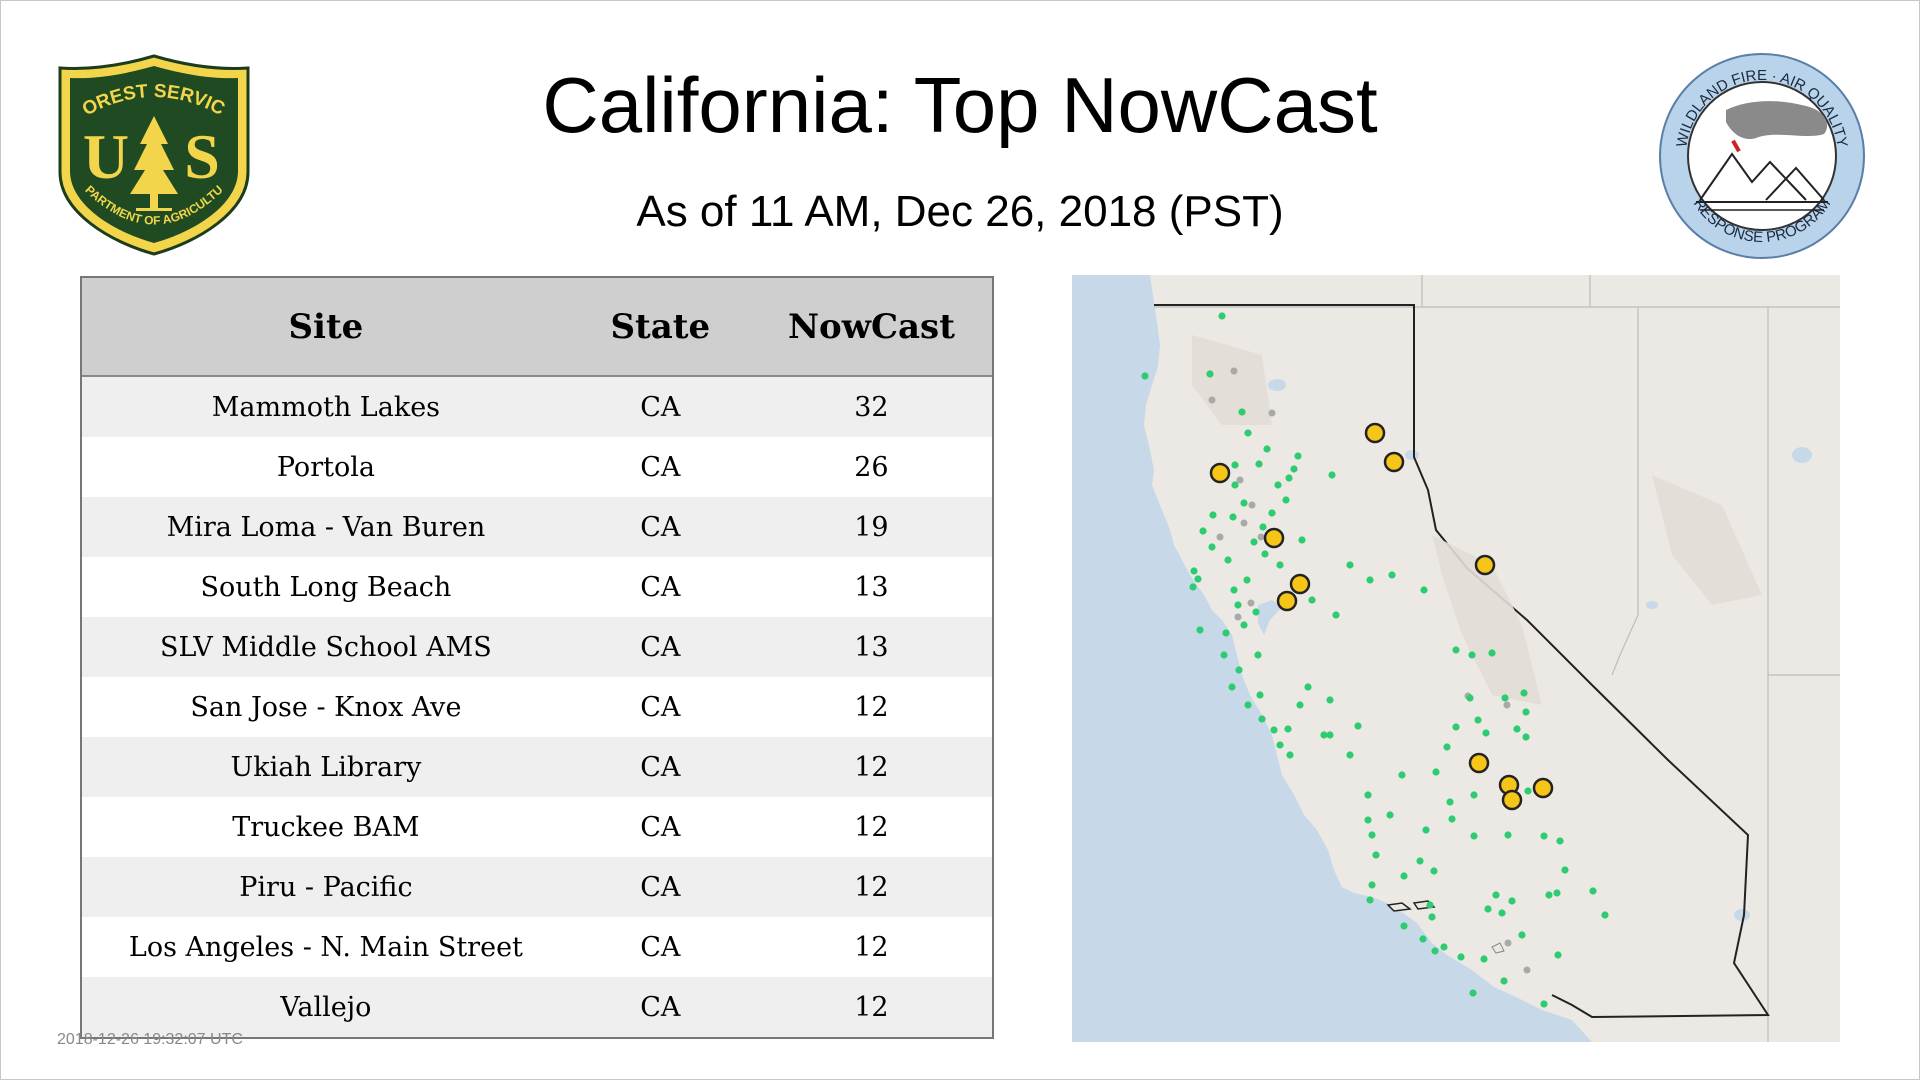  Describe the element at coordinates (871, 1007) in the screenshot. I see `nowcast-cell: 12` at that location.